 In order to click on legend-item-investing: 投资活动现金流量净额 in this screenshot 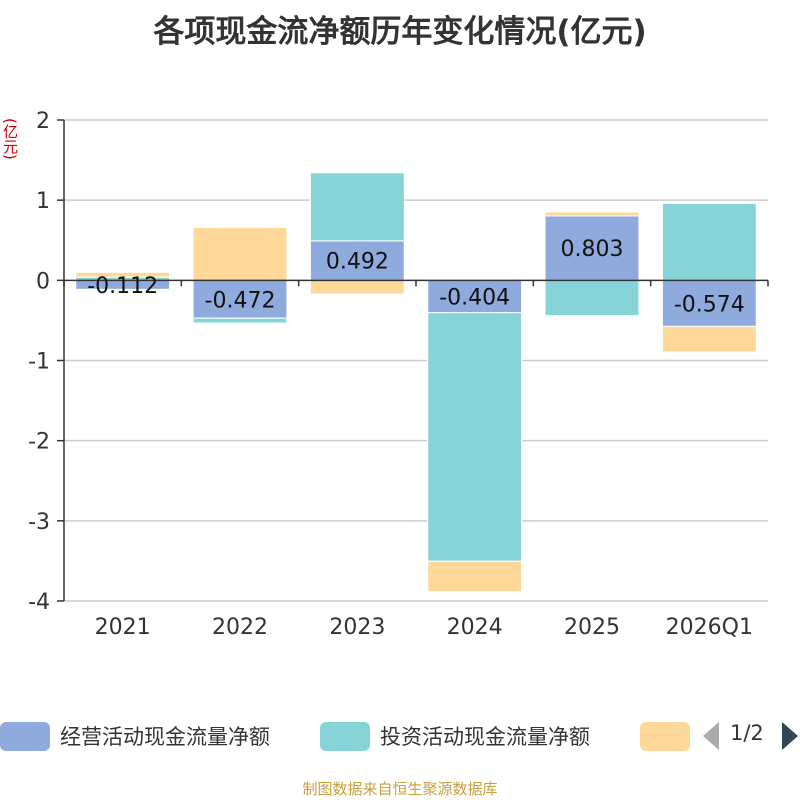, I will do `click(455, 736)`.